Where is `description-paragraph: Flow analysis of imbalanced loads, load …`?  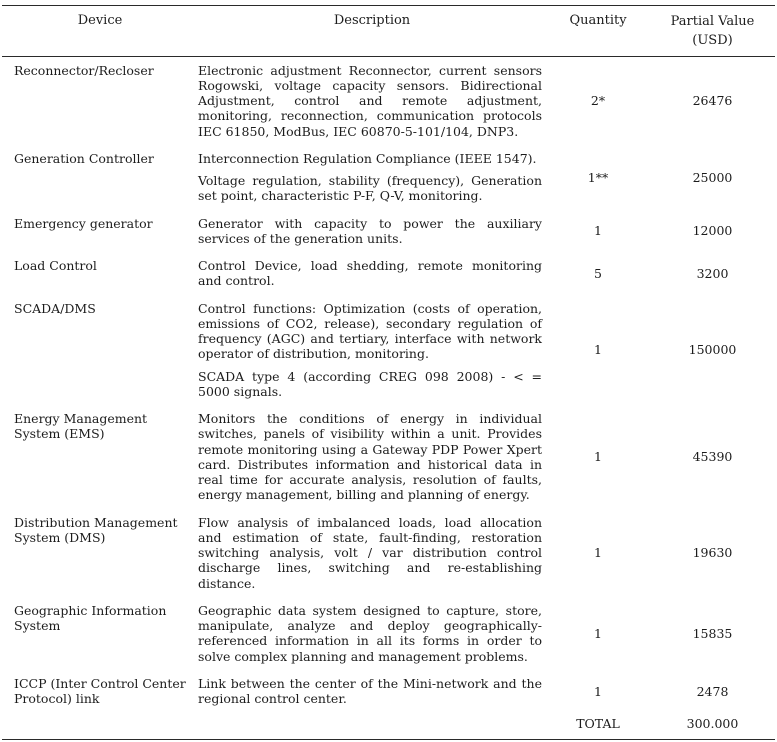 description-paragraph: Flow analysis of imbalanced loads, load … is located at coordinates (370, 552).